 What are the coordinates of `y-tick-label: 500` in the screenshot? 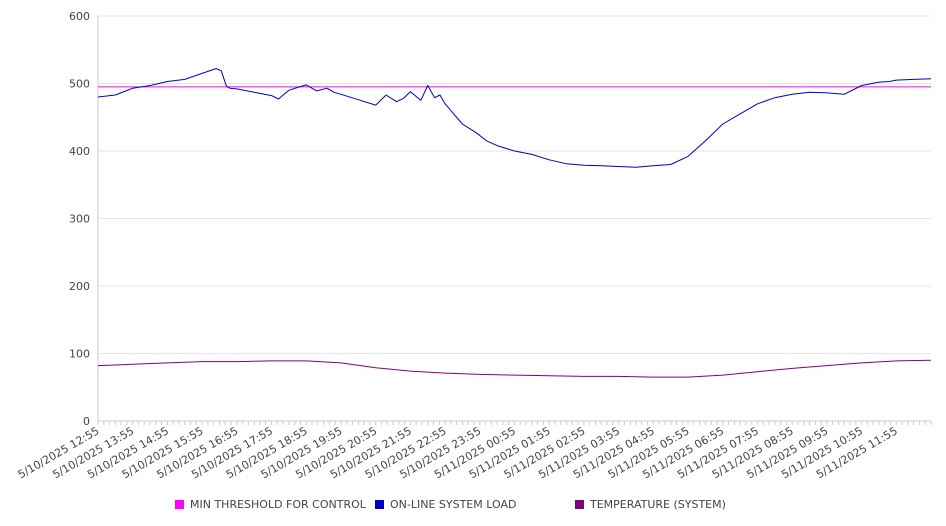 It's located at (79, 84).